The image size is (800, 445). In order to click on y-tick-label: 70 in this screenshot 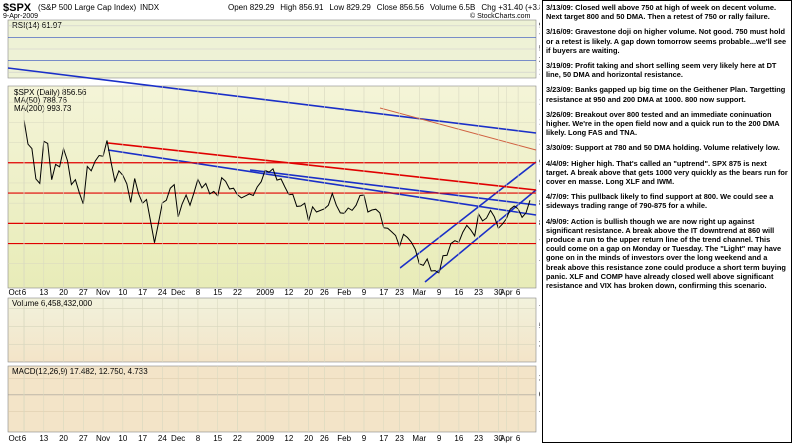, I will do `click(539, 37)`.